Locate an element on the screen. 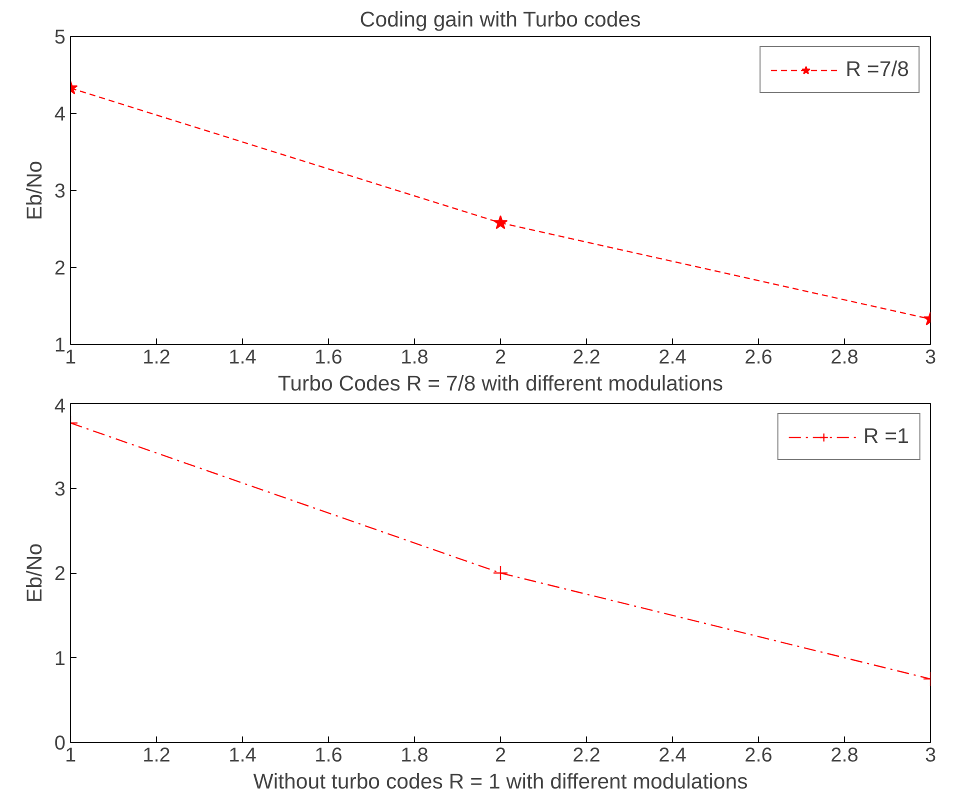 This screenshot has width=953, height=799. y-tick-label: 1 is located at coordinates (60, 659).